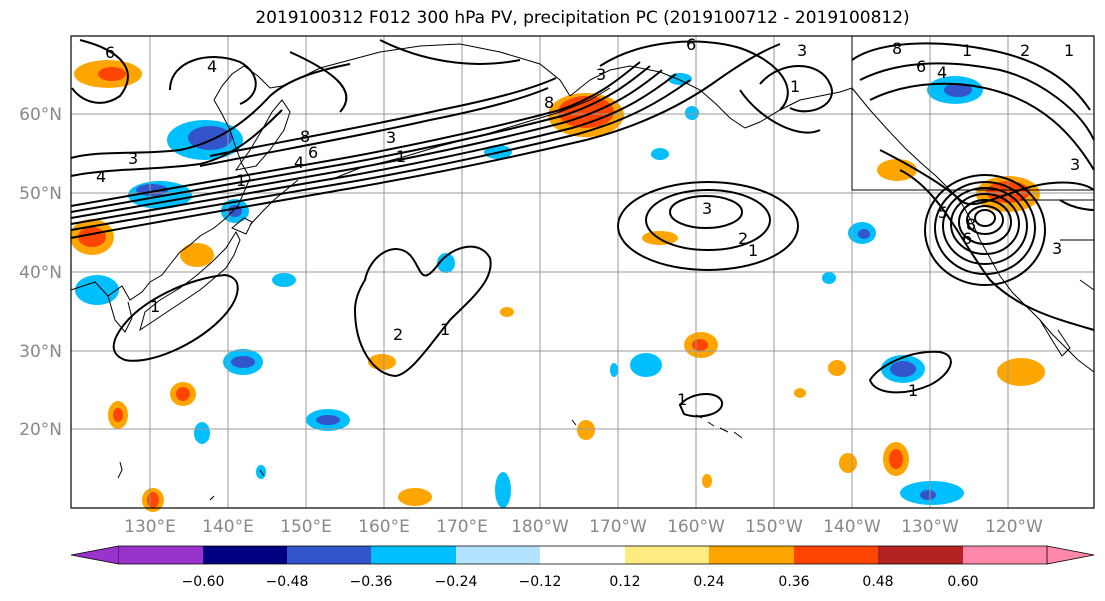  I want to click on lat-label: 50°N, so click(40, 194).